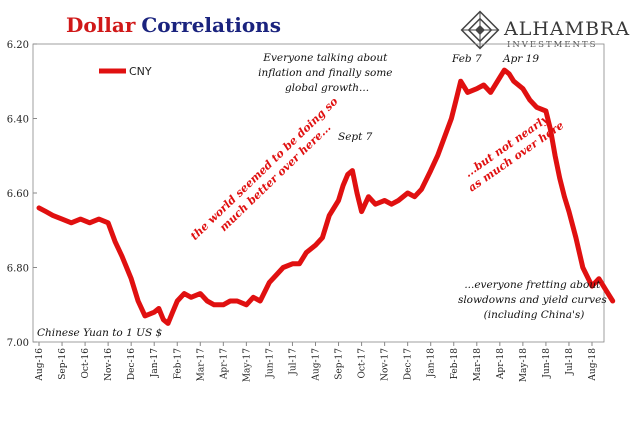 This screenshot has height=421, width=641. Describe the element at coordinates (466, 59) in the screenshot. I see `annotation-feb7: Feb 7` at that location.